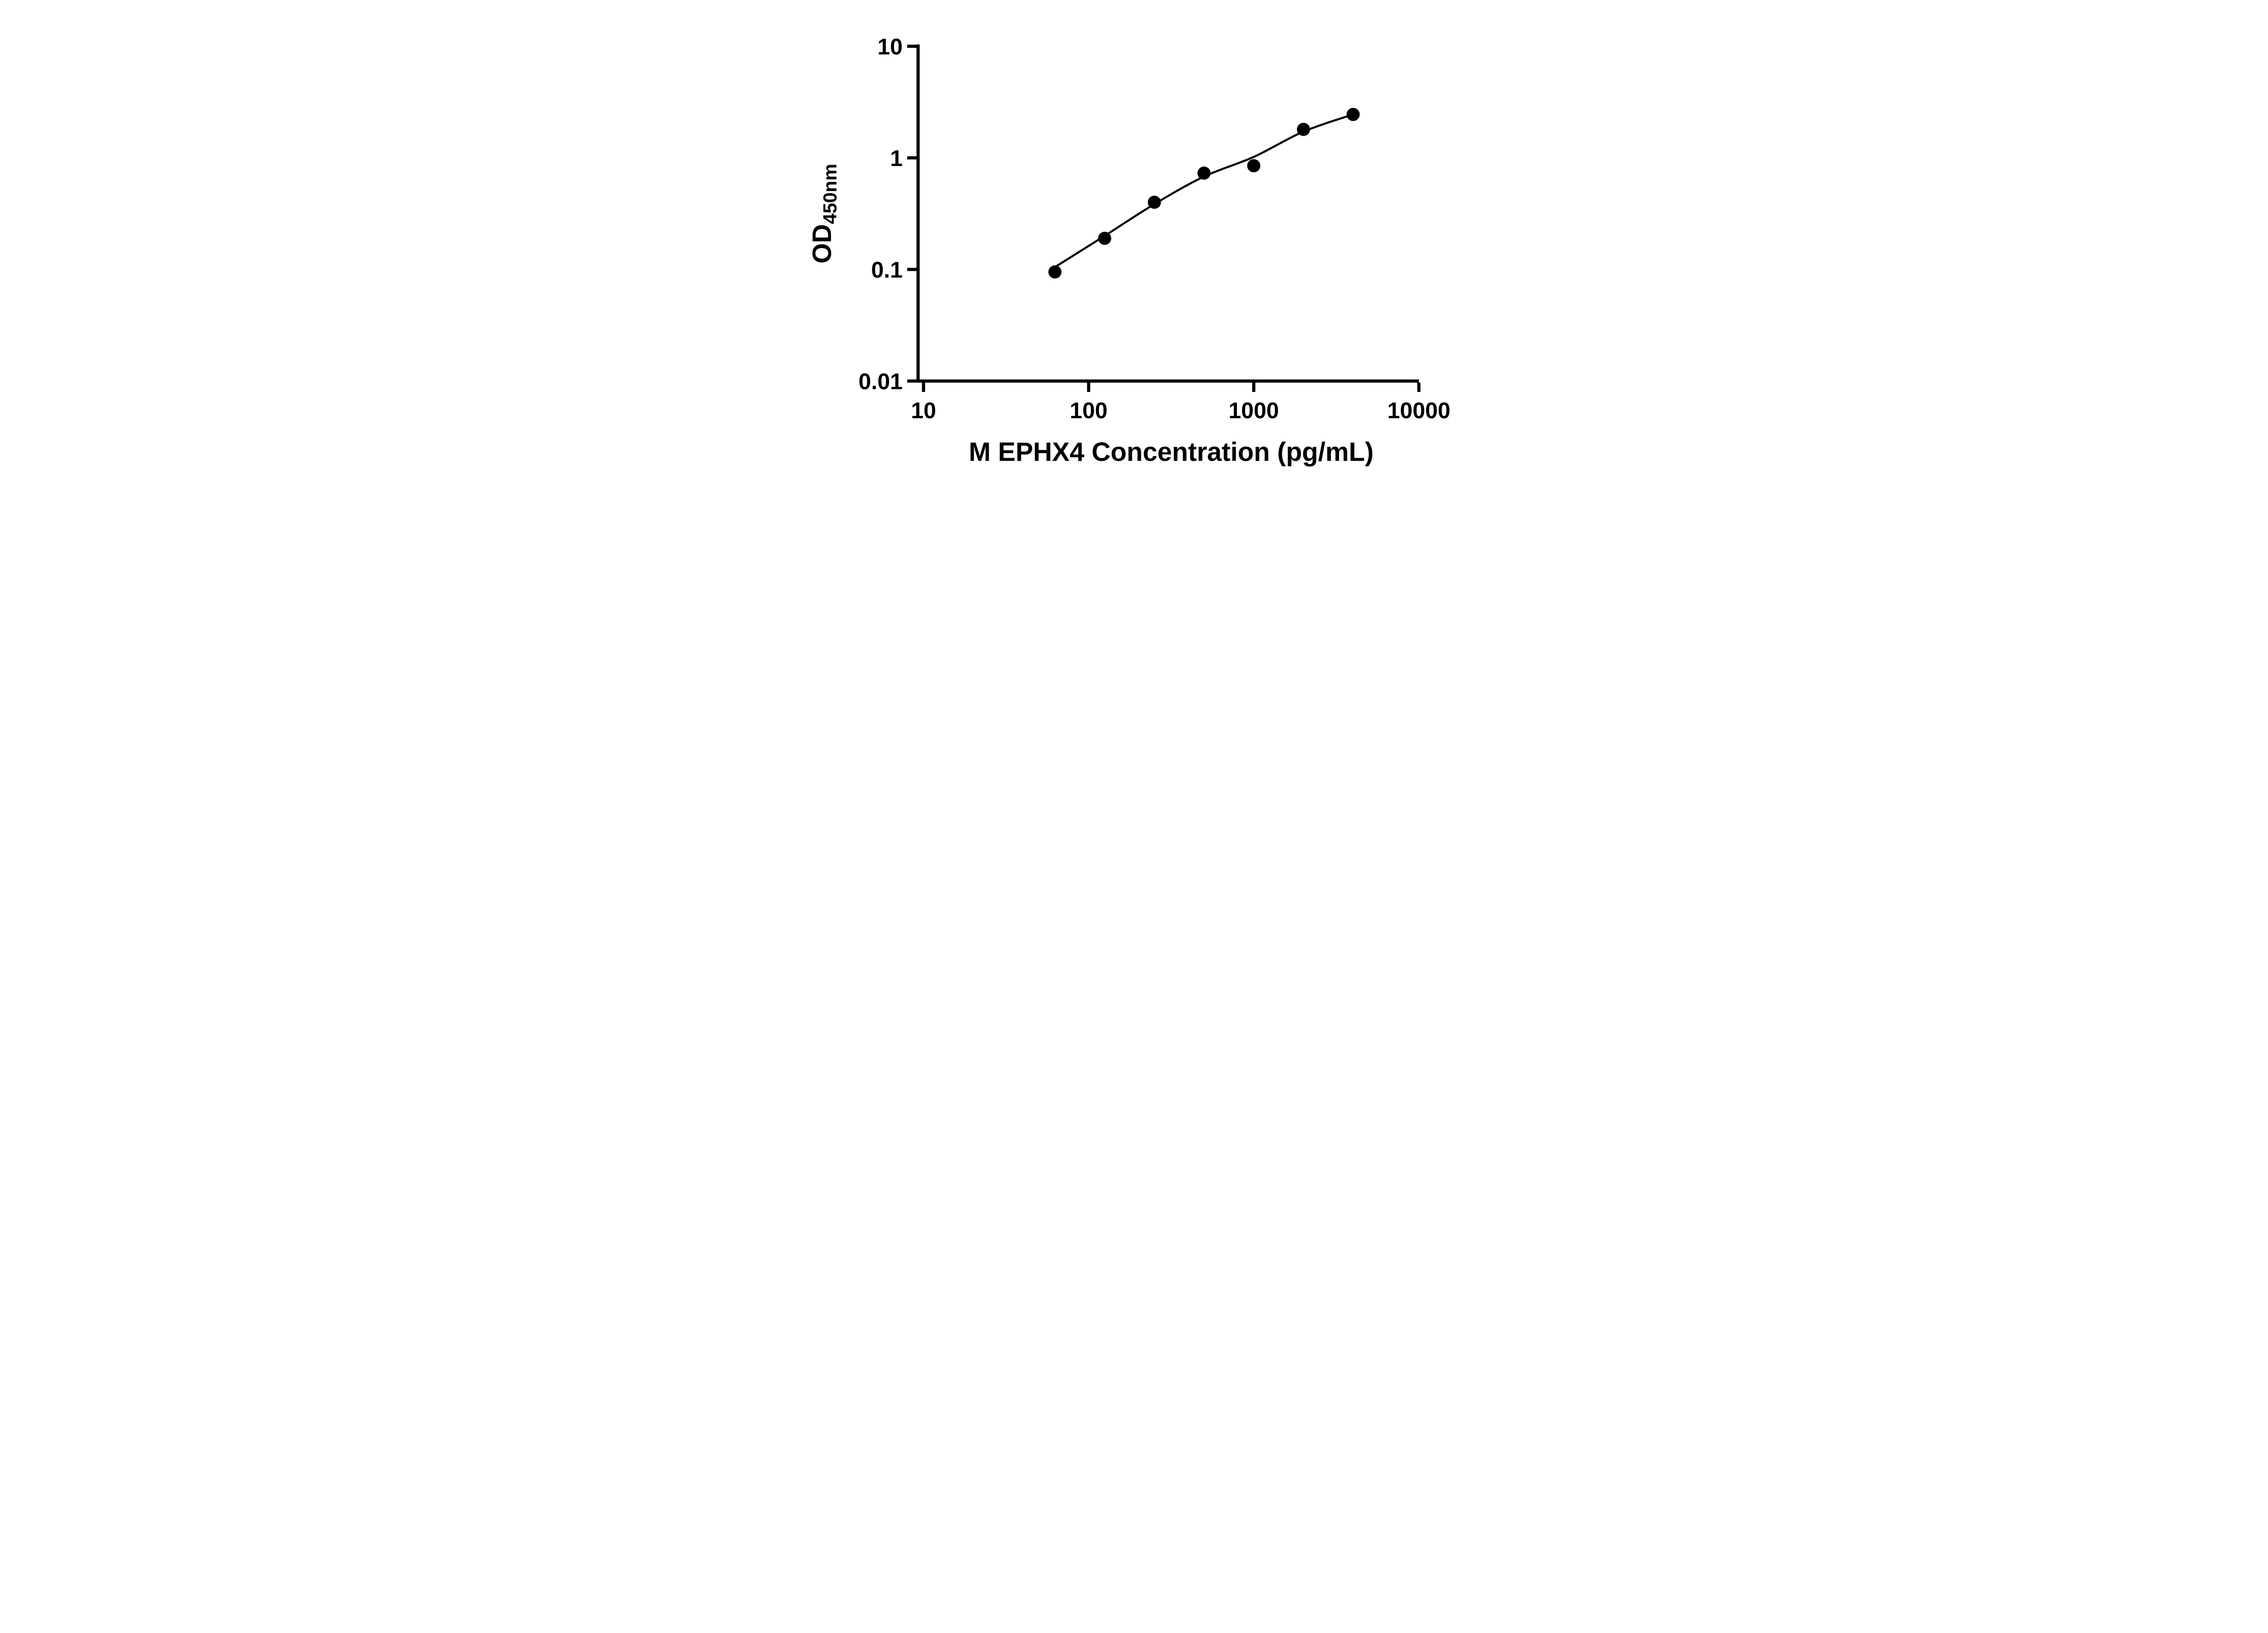 The image size is (2268, 1633). What do you see at coordinates (1088, 410) in the screenshot?
I see `x-tick-label: 100` at bounding box center [1088, 410].